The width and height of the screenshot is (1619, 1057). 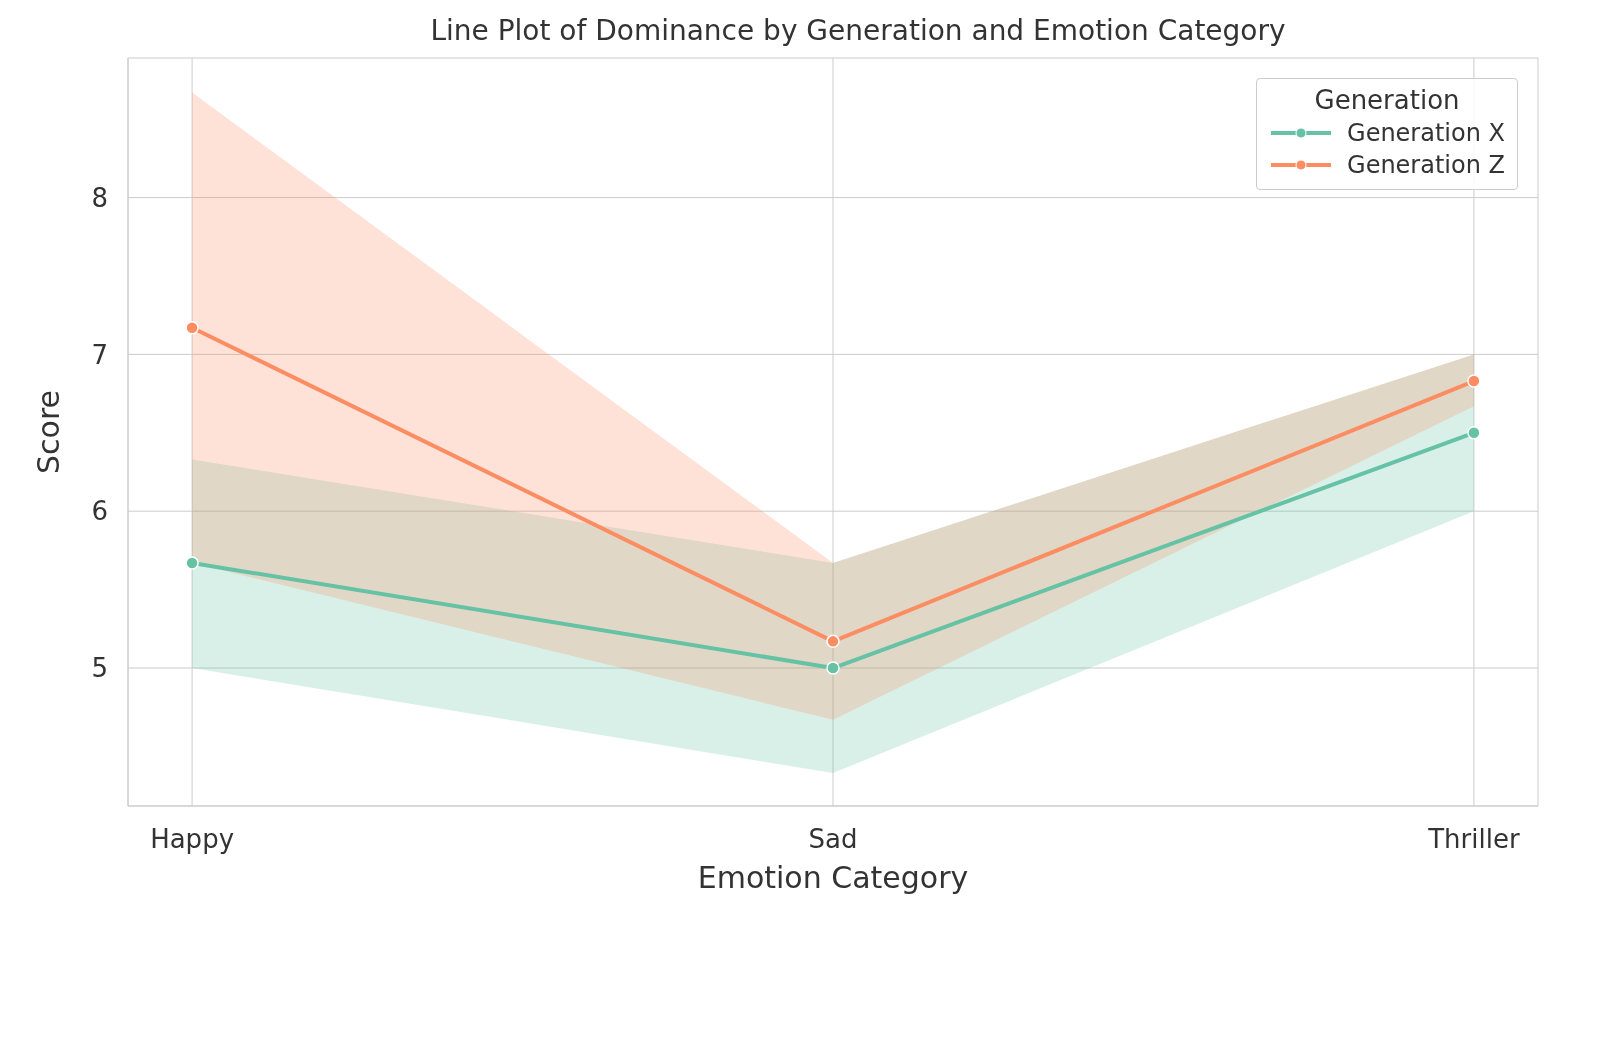 I want to click on x-tick-label: Thriller, so click(x=1473, y=839).